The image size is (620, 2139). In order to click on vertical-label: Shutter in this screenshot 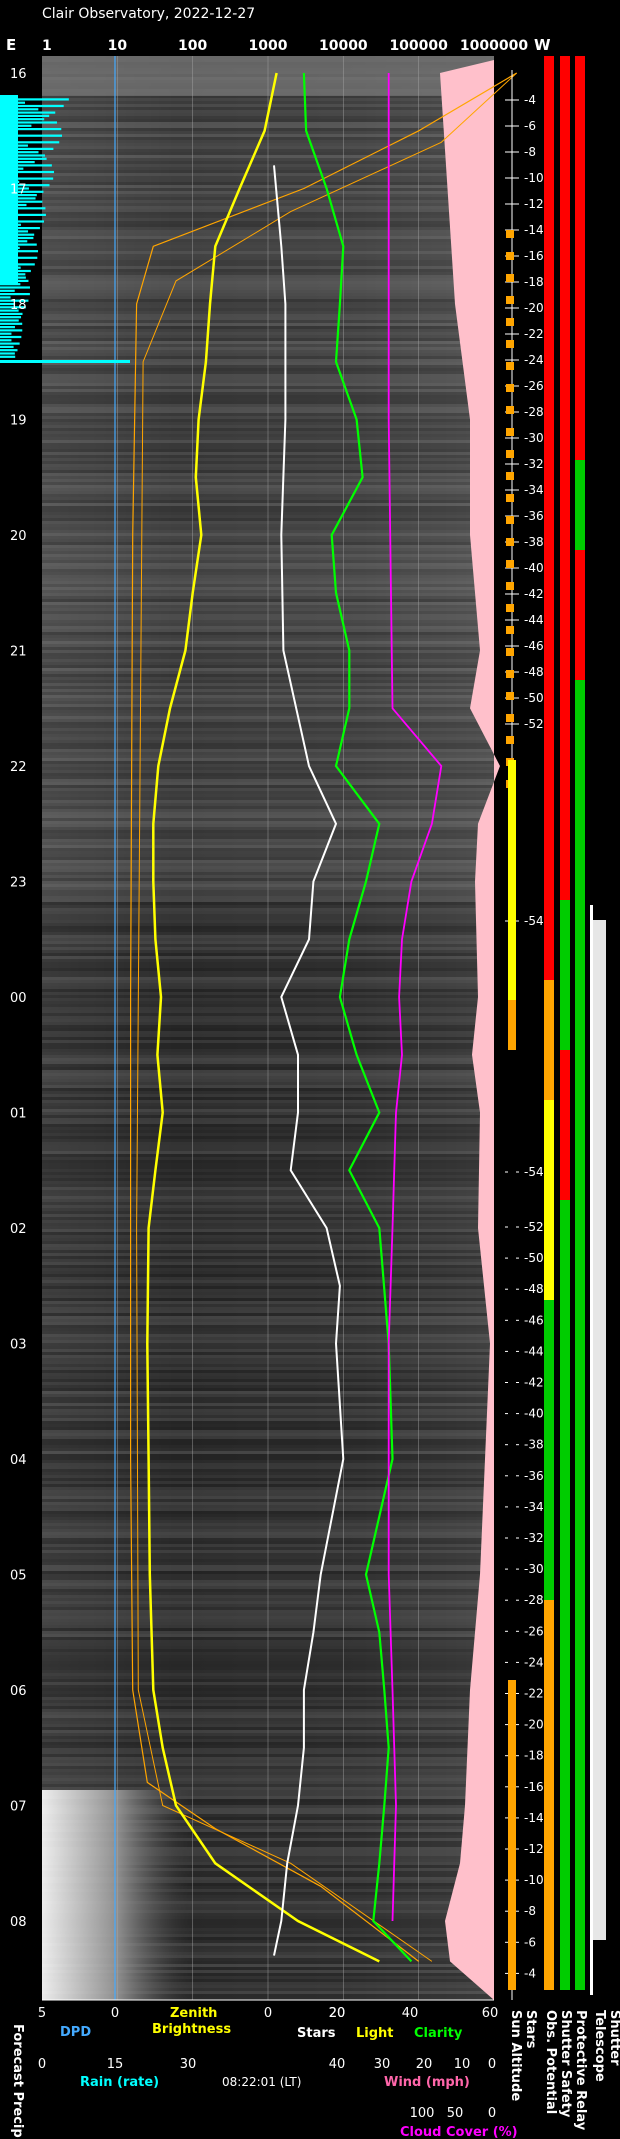, I will do `click(613, 2038)`.